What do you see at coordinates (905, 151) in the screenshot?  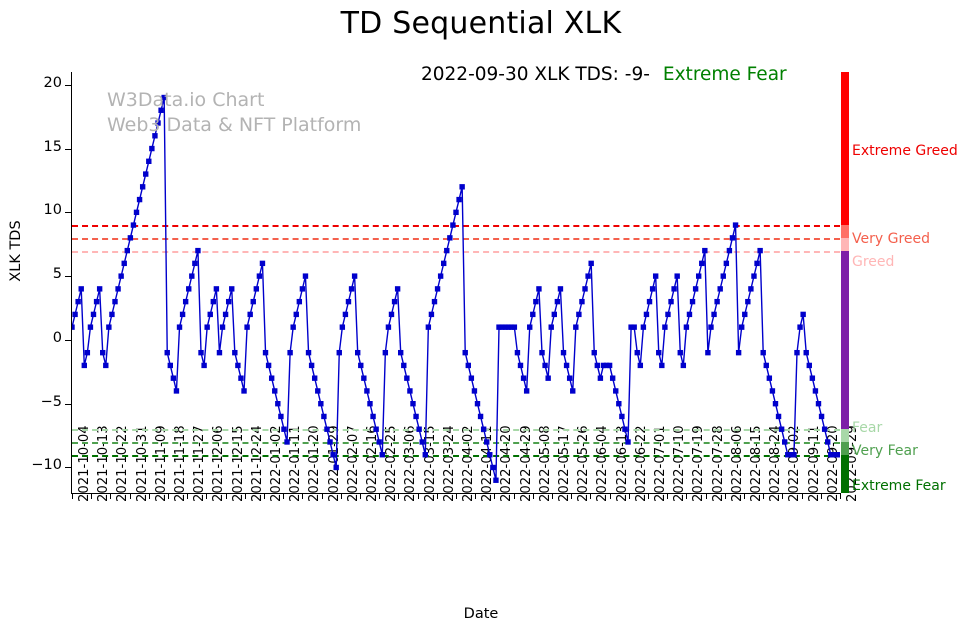 I see `gauge-label-extreme-greed: Extreme Greed` at bounding box center [905, 151].